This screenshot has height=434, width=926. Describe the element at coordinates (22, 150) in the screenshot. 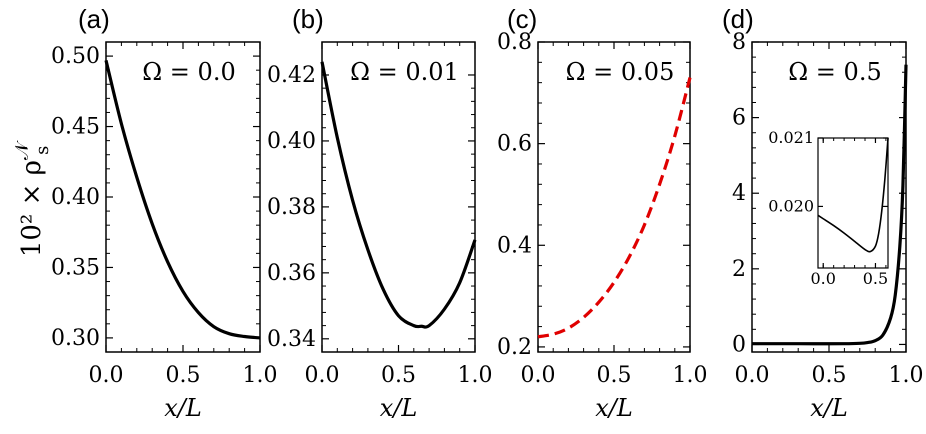

I see `y-axis-label-sup: 𝒩` at that location.